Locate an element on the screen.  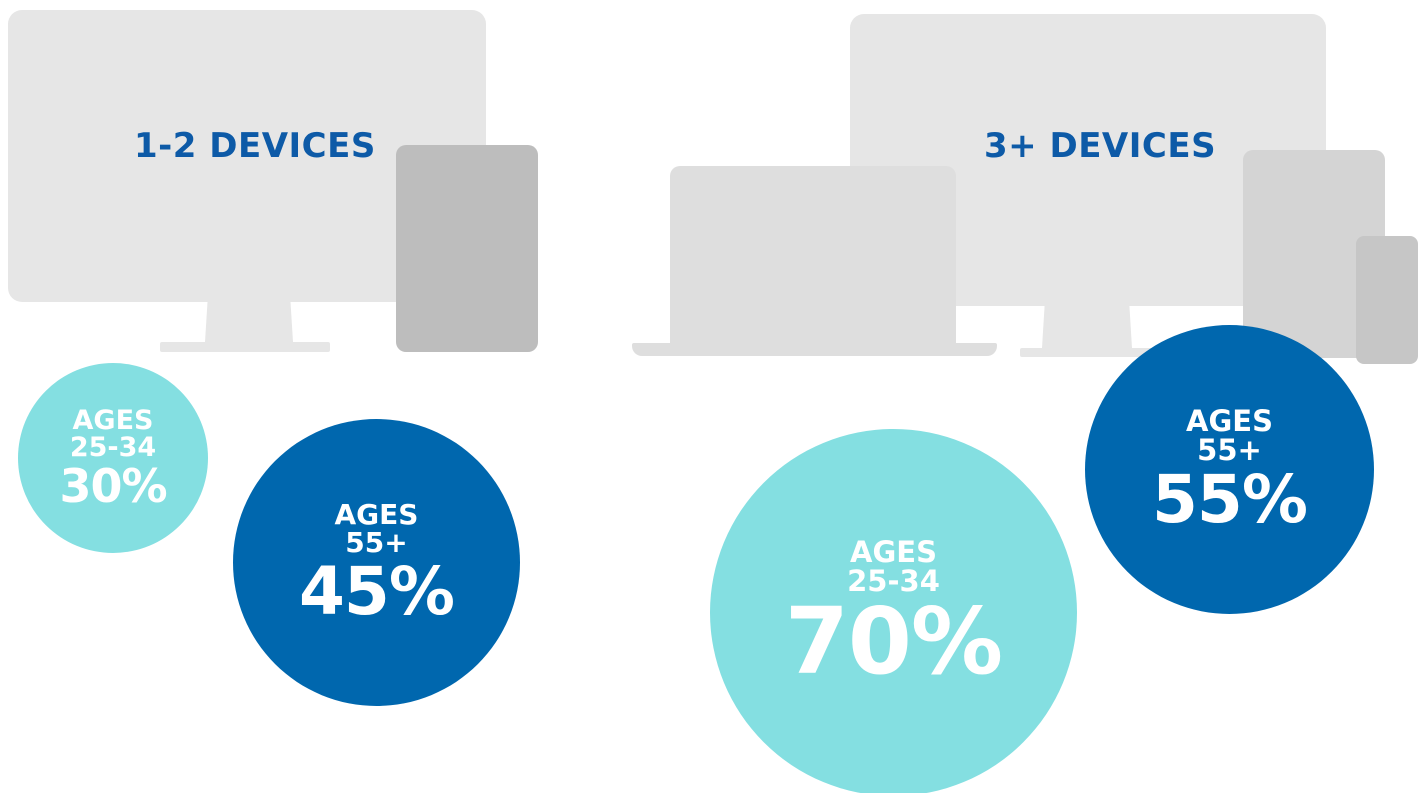
bubble-percent: 30% is located at coordinates (113, 486).